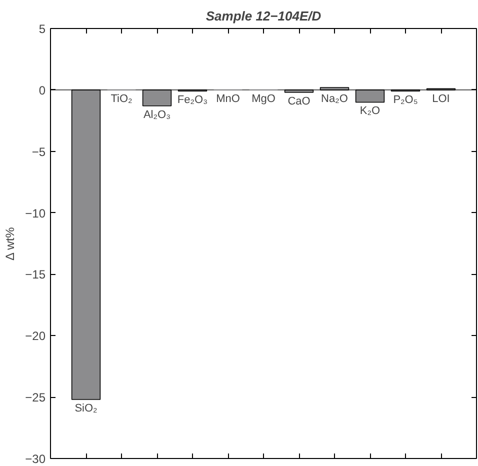  Describe the element at coordinates (35, 397) in the screenshot. I see `y-tick-label: −25` at that location.